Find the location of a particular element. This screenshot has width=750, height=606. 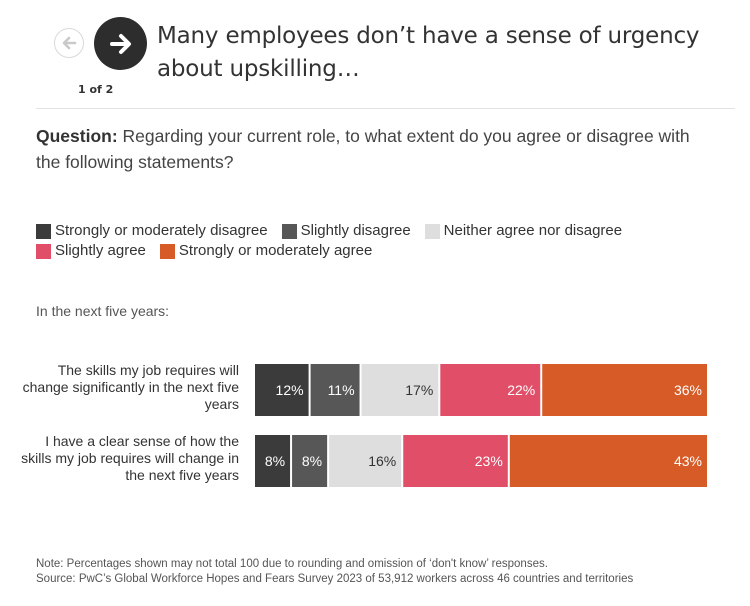

divider is located at coordinates (385, 108).